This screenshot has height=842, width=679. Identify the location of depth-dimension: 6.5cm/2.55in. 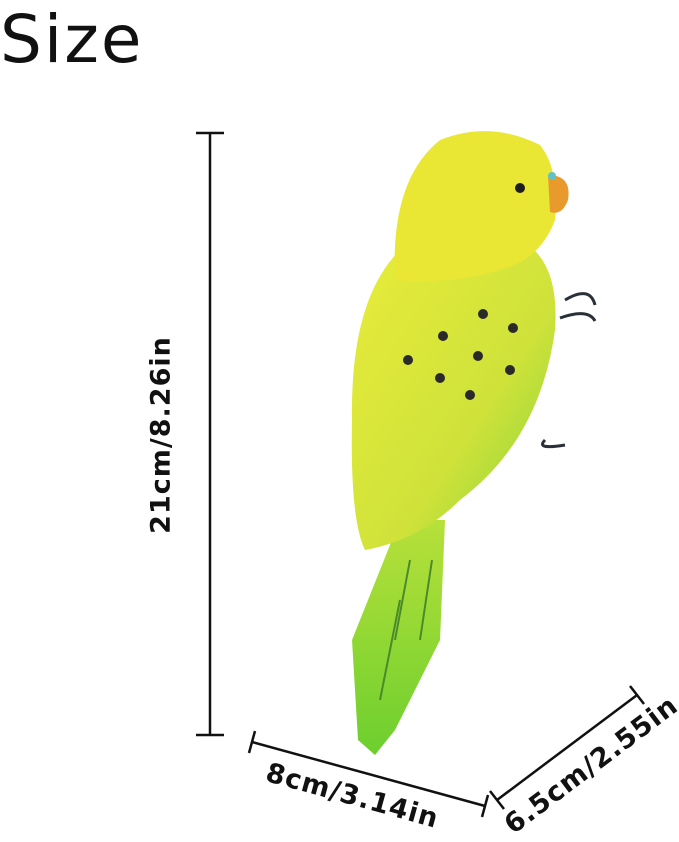
(584, 762).